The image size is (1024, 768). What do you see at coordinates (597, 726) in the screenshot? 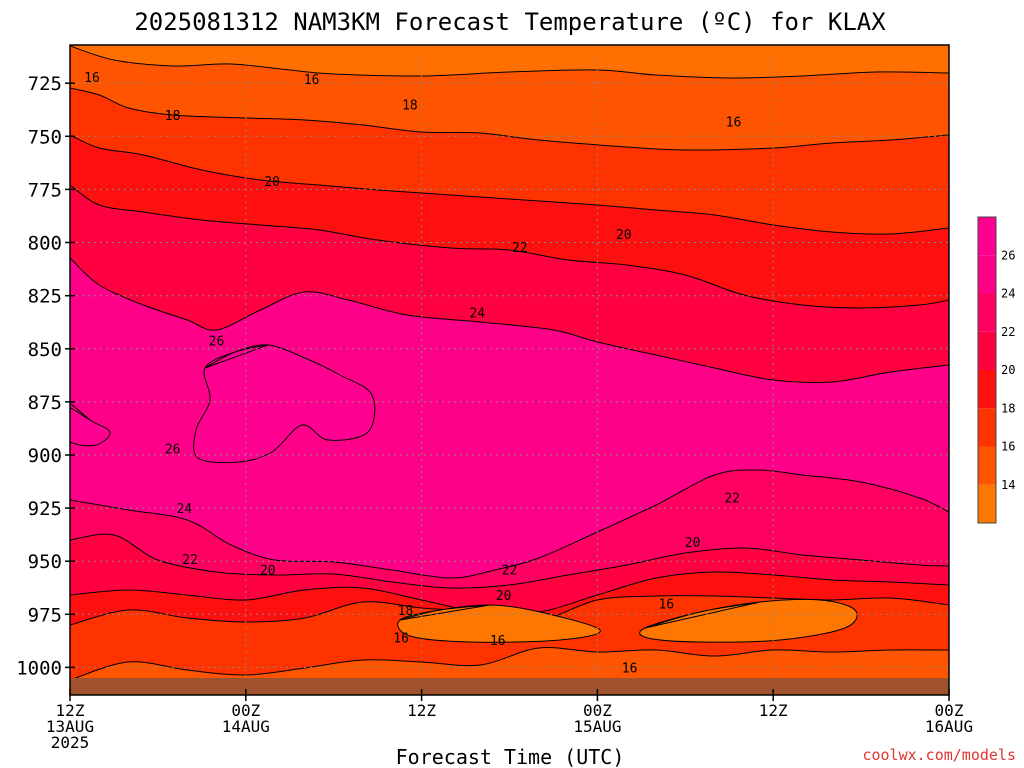
I see `x-tick-label-3-1: 15AUG` at bounding box center [597, 726].